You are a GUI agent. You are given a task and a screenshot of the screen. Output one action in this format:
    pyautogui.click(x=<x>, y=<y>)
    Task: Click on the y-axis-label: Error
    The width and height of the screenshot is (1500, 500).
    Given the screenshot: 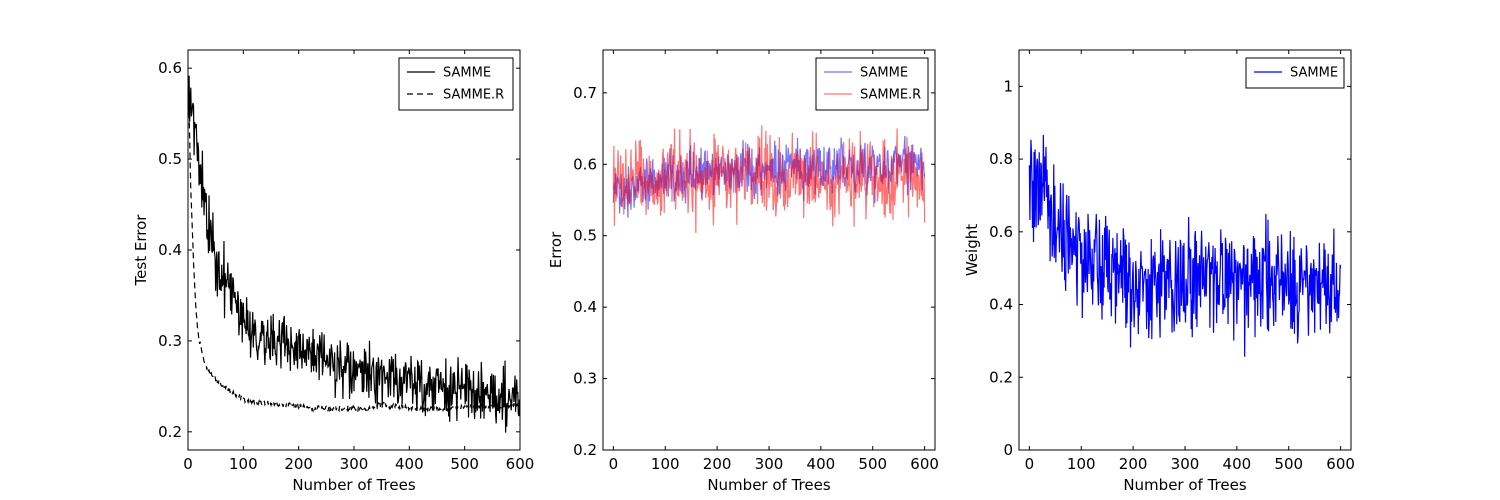 What is the action you would take?
    pyautogui.click(x=556, y=249)
    